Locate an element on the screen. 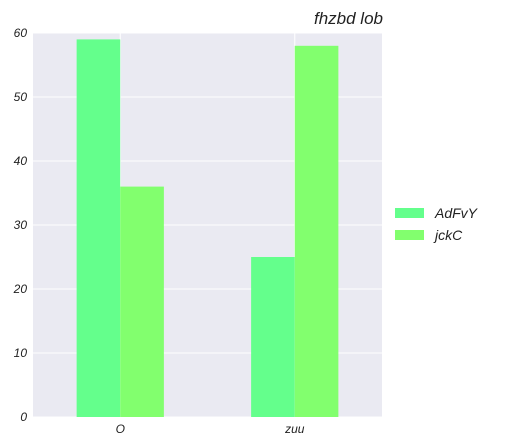 This screenshot has width=512, height=448. x-tick-label: O is located at coordinates (120, 429).